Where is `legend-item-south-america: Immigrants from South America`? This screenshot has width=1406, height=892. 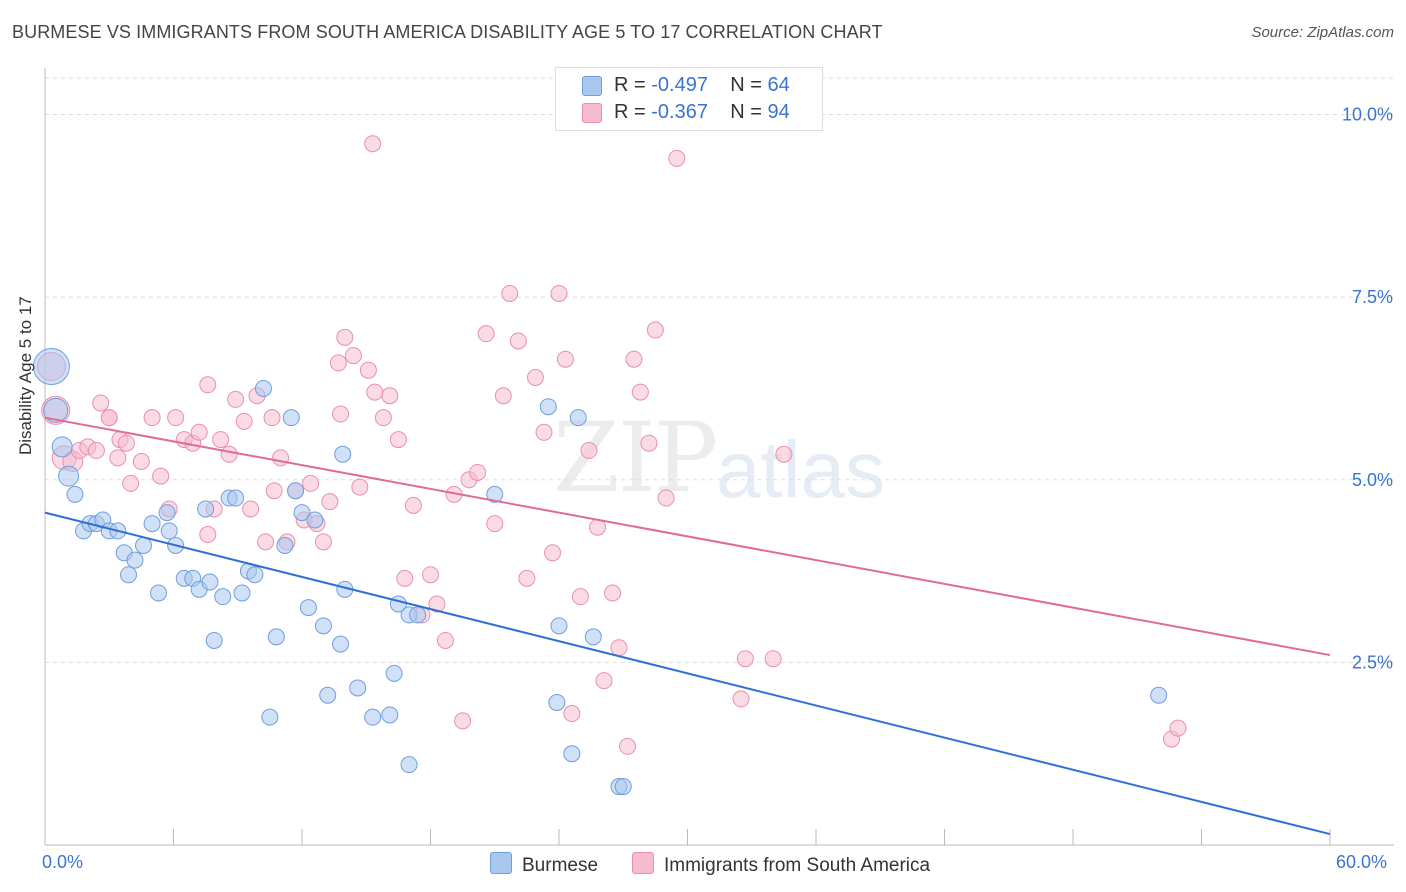 legend-item-south-america: Immigrants from South America is located at coordinates (781, 864).